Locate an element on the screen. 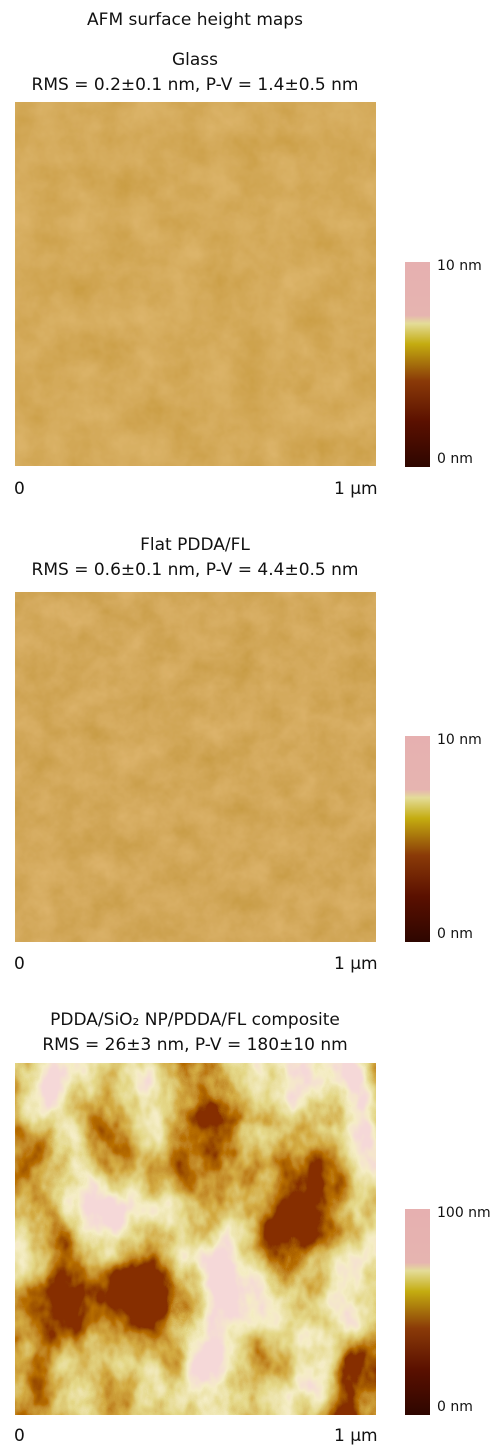 Image resolution: width=495 pixels, height=1446 pixels. panel-stats: RMS = 0.6±0.1 nm, P-V = 4.4±0.5 nm is located at coordinates (195, 570).